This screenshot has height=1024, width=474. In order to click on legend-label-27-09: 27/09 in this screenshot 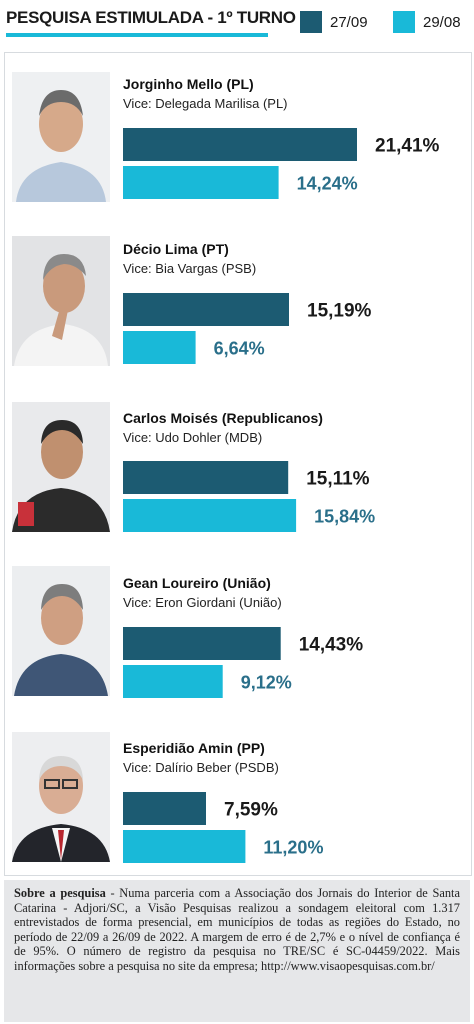, I will do `click(349, 22)`.